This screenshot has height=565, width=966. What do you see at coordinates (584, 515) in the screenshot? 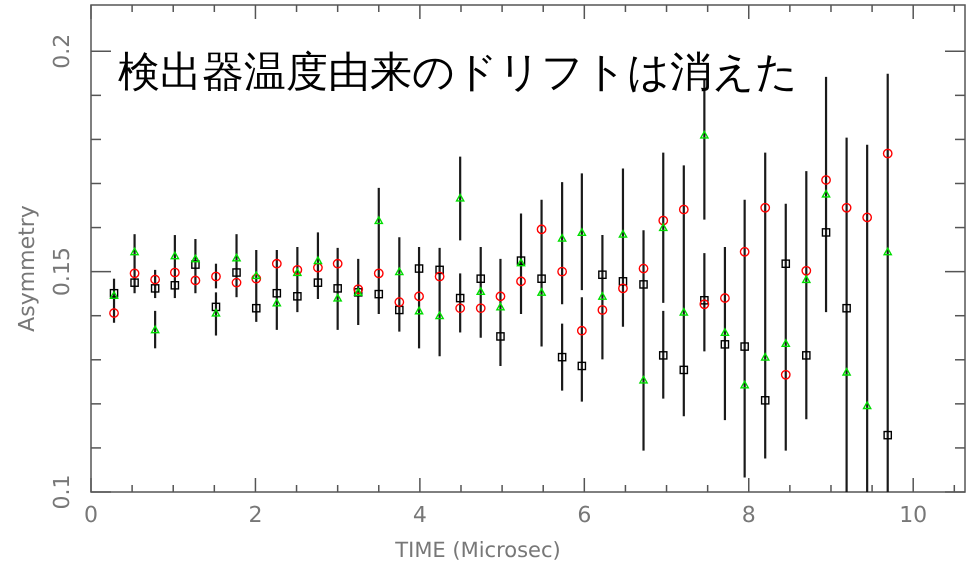
I see `x-tick-label: 6` at bounding box center [584, 515].